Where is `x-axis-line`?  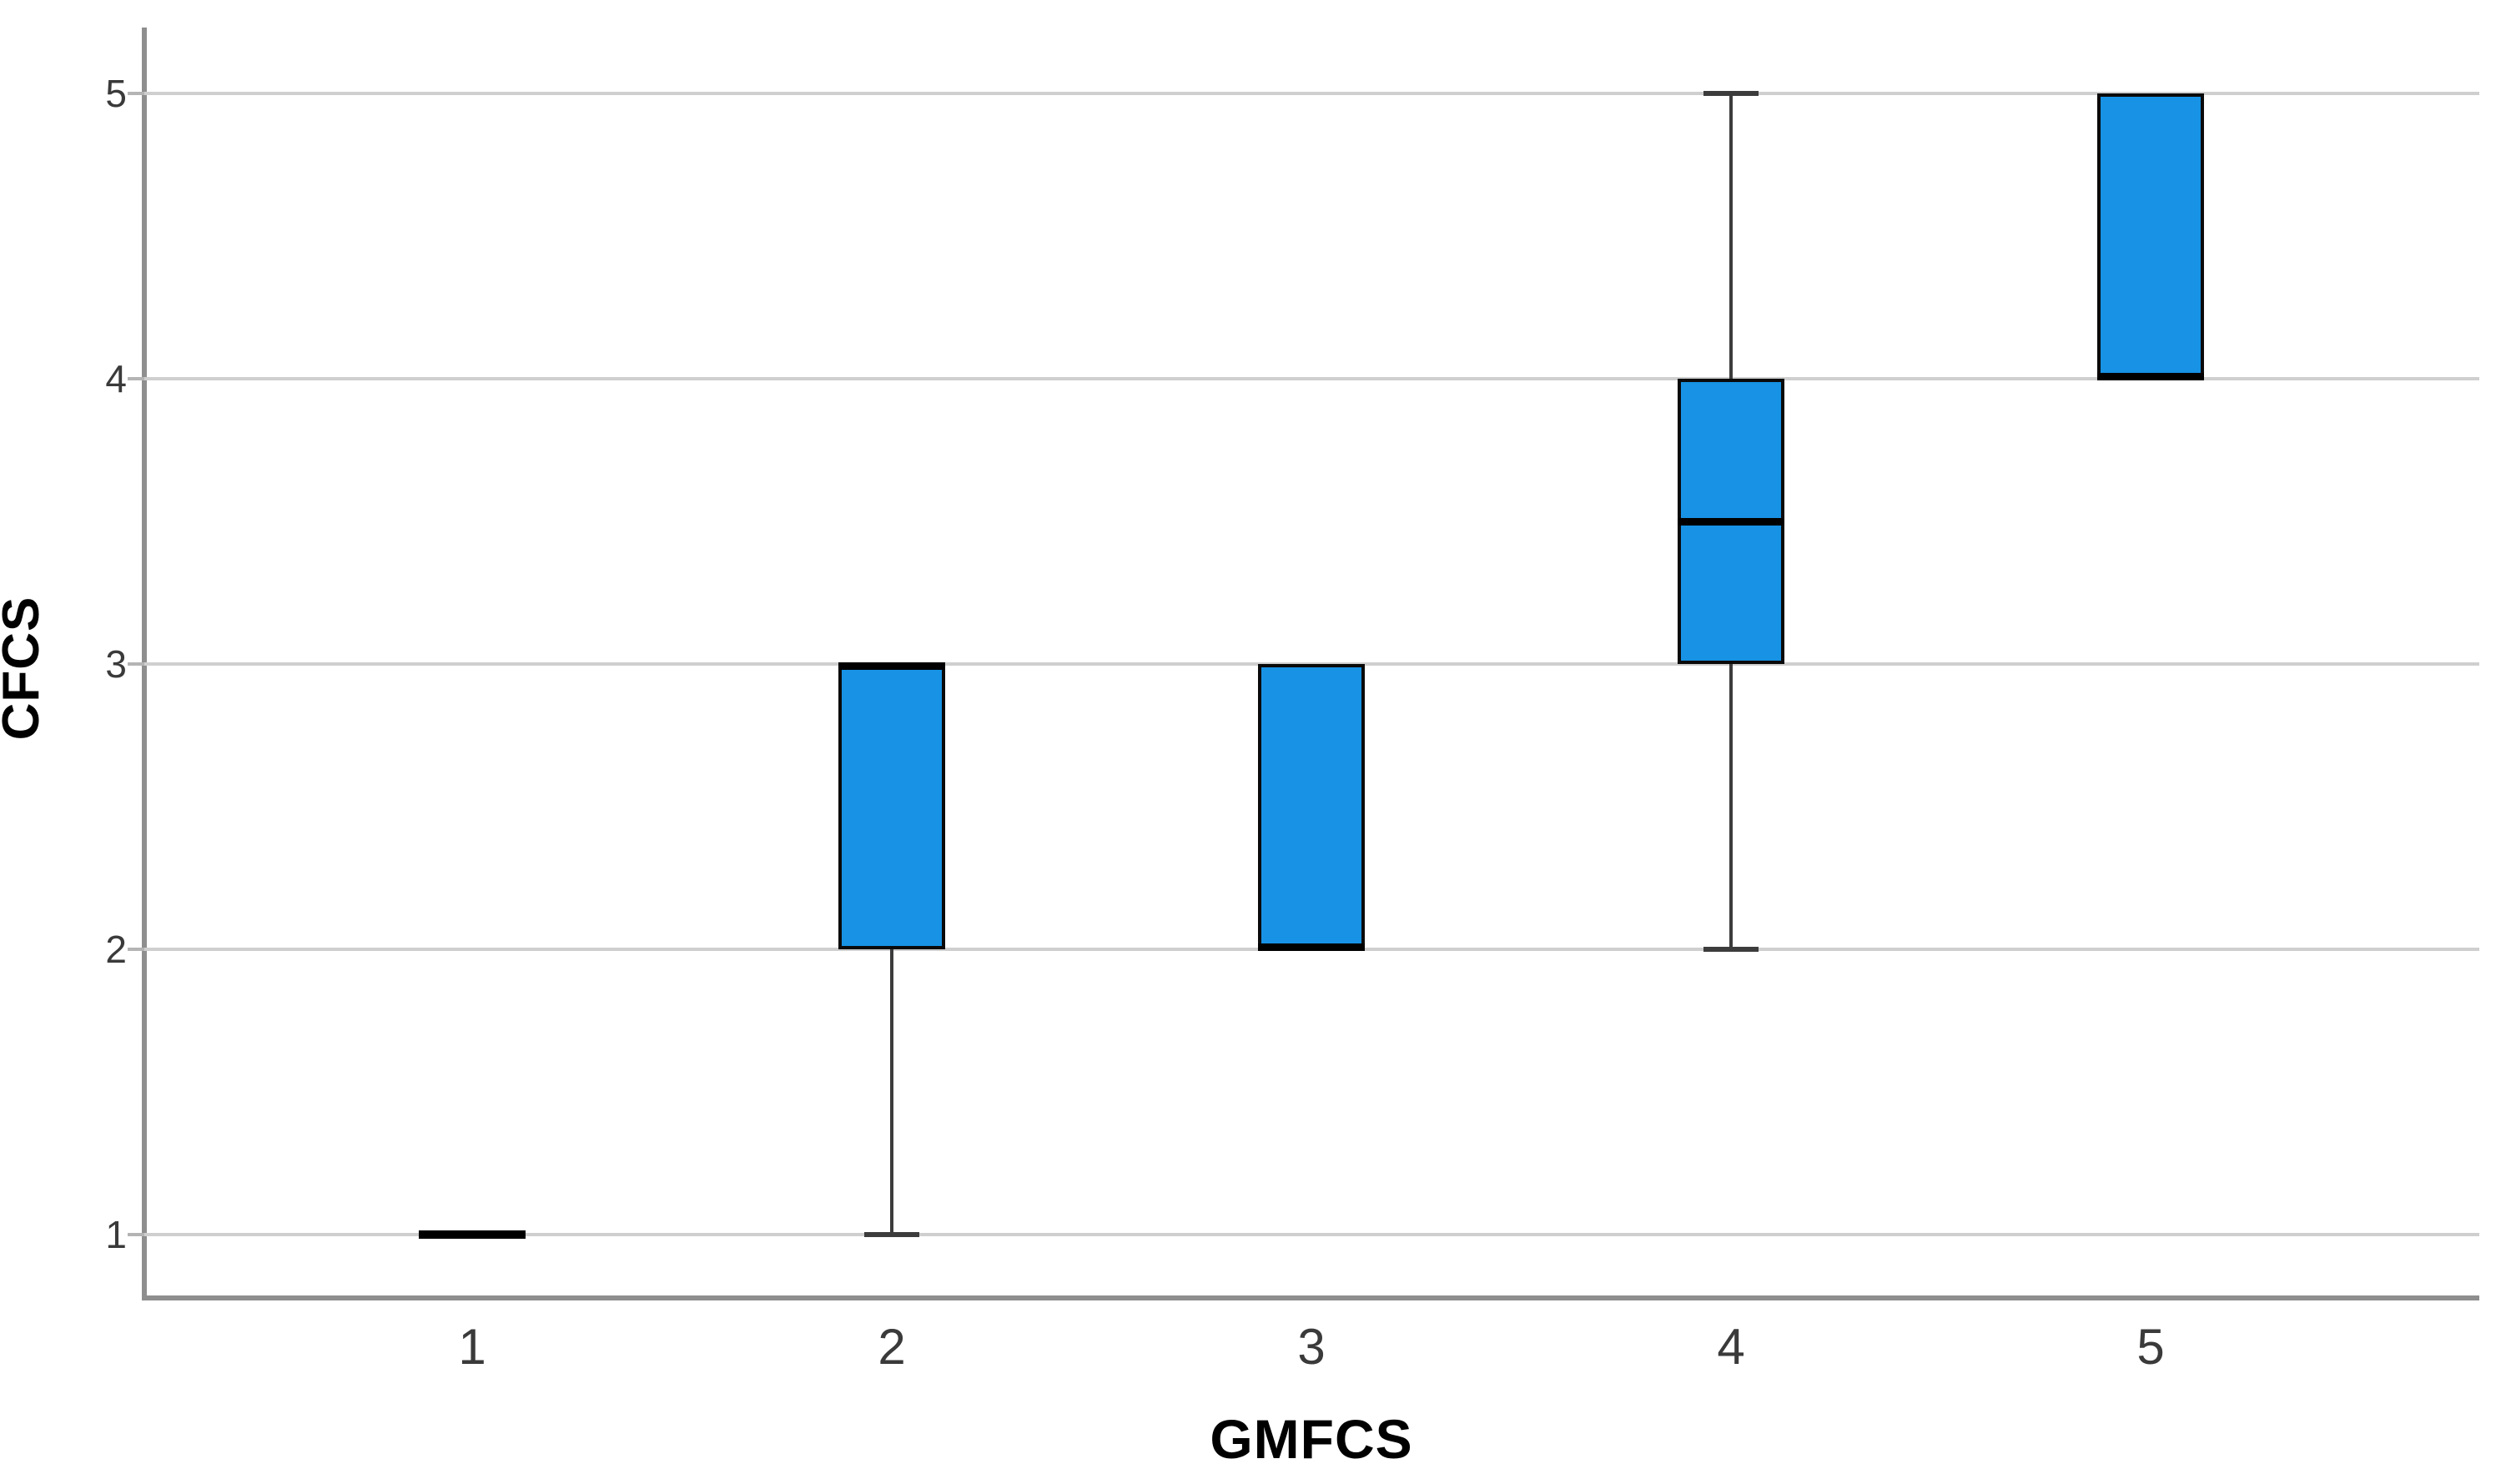 x-axis-line is located at coordinates (1310, 1298).